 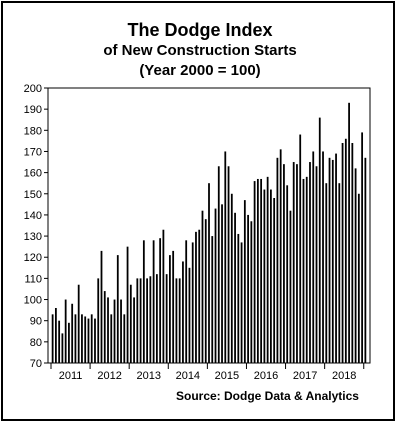 I want to click on x-tick-label: 2011, so click(x=71, y=376).